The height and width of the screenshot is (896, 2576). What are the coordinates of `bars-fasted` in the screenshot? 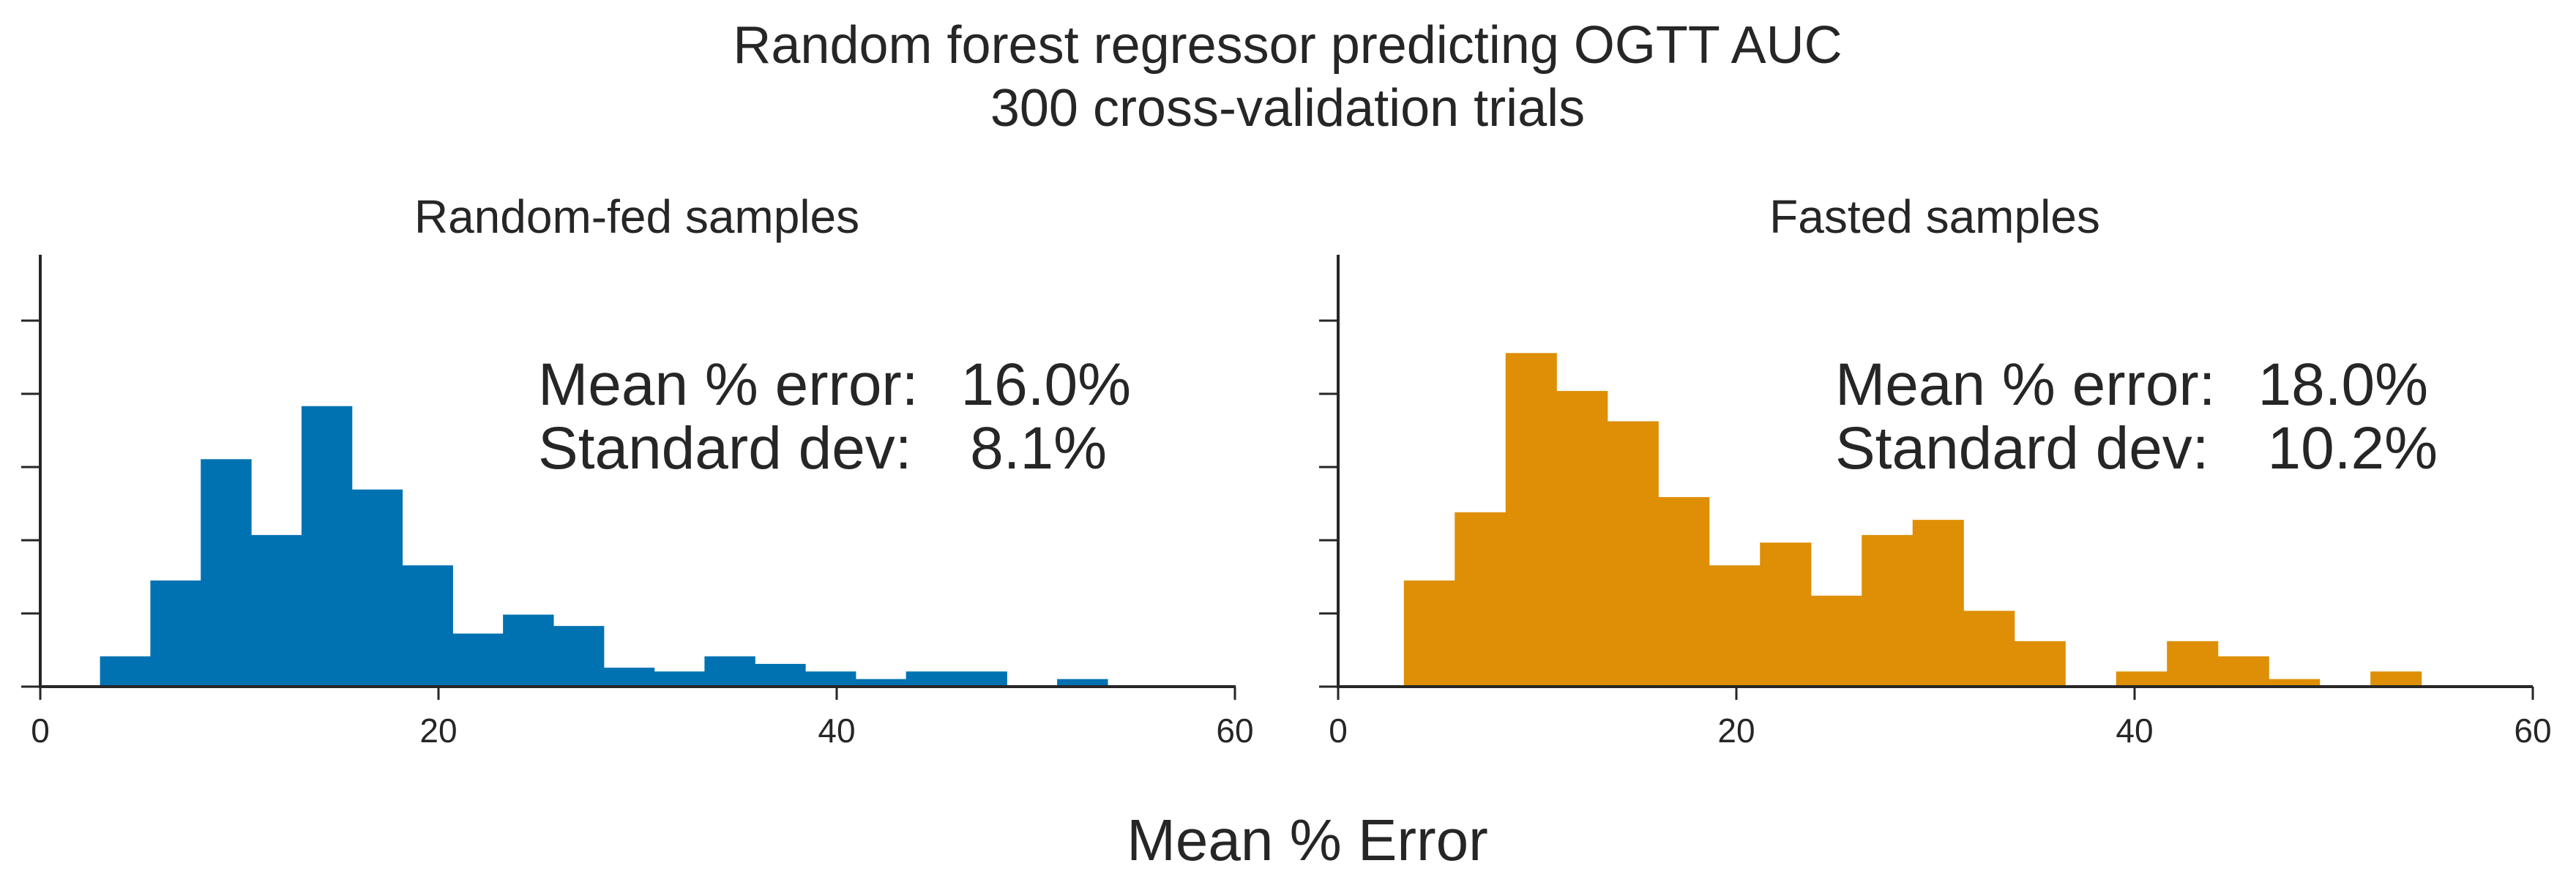 It's located at (1912, 520).